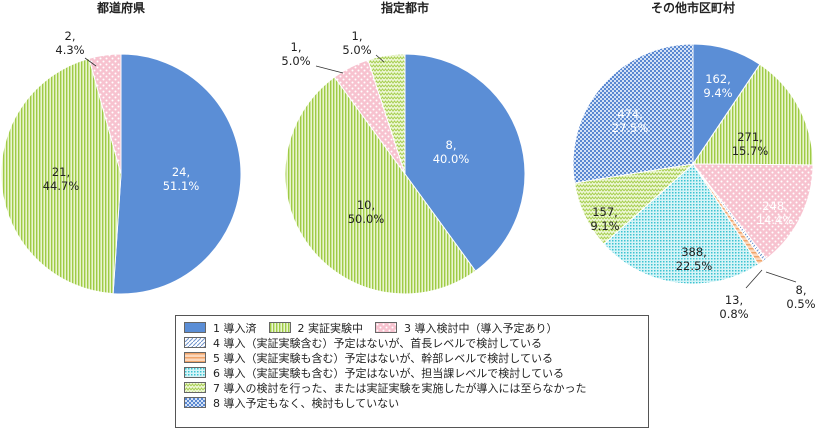 The height and width of the screenshot is (433, 819). I want to click on pie-2-label-2: 10, 50.0%, so click(366, 212).